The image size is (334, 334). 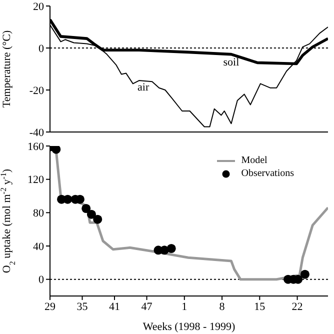 I want to click on y-tick-label: -20, so click(x=36, y=90).